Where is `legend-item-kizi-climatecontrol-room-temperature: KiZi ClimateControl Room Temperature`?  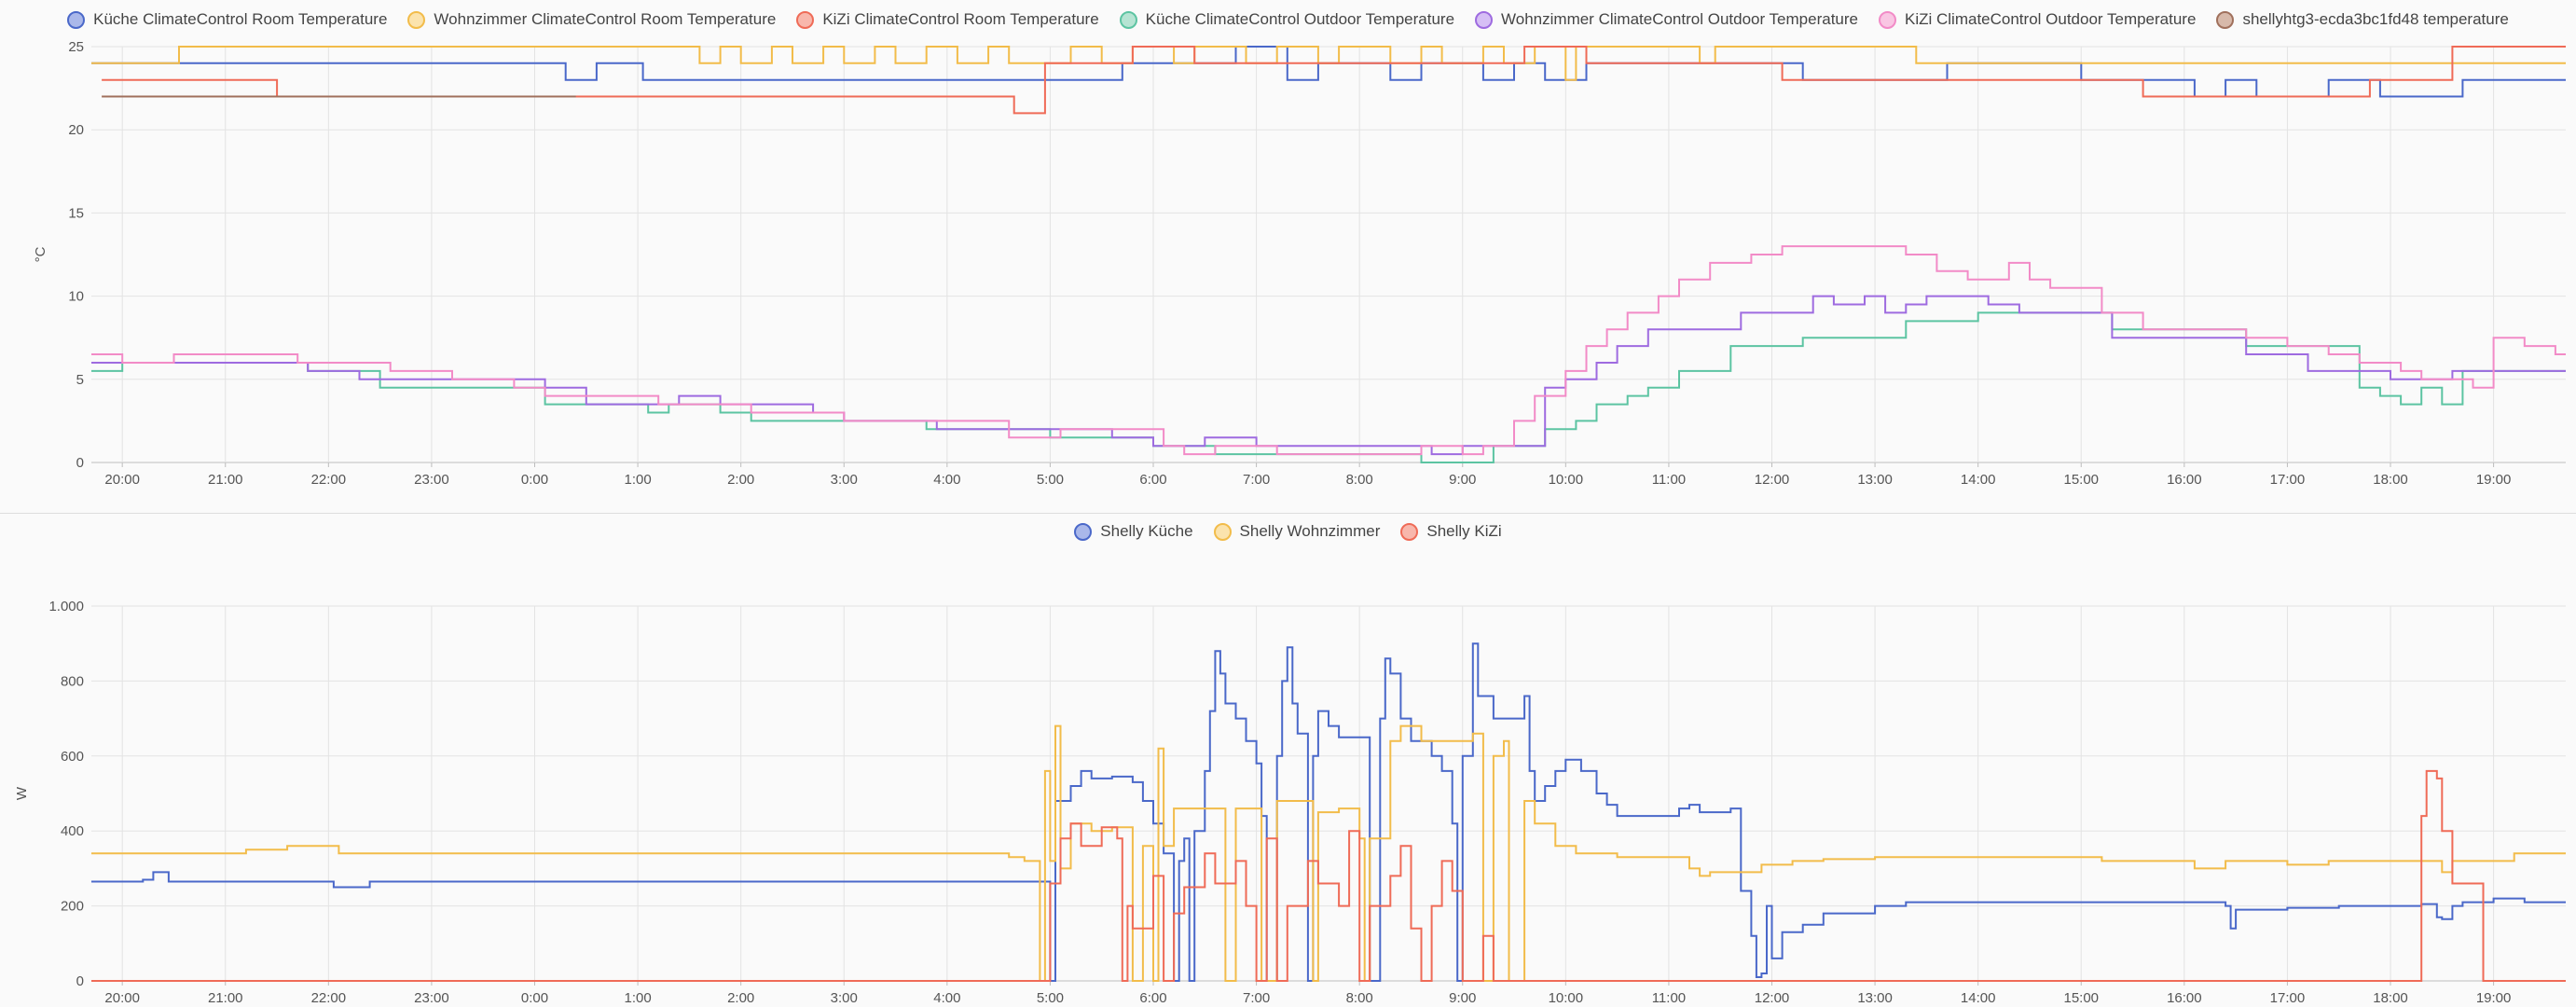 legend-item-kizi-climatecontrol-room-temperature: KiZi ClimateControl Room Temperature is located at coordinates (947, 19).